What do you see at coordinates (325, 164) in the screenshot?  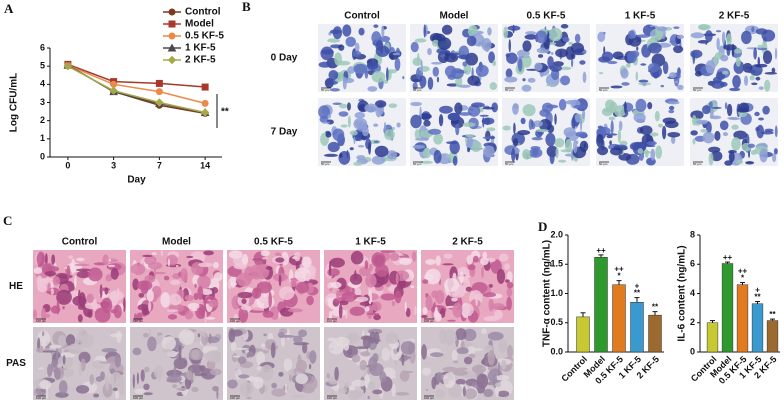 I see `scale-label: 50 μm` at bounding box center [325, 164].